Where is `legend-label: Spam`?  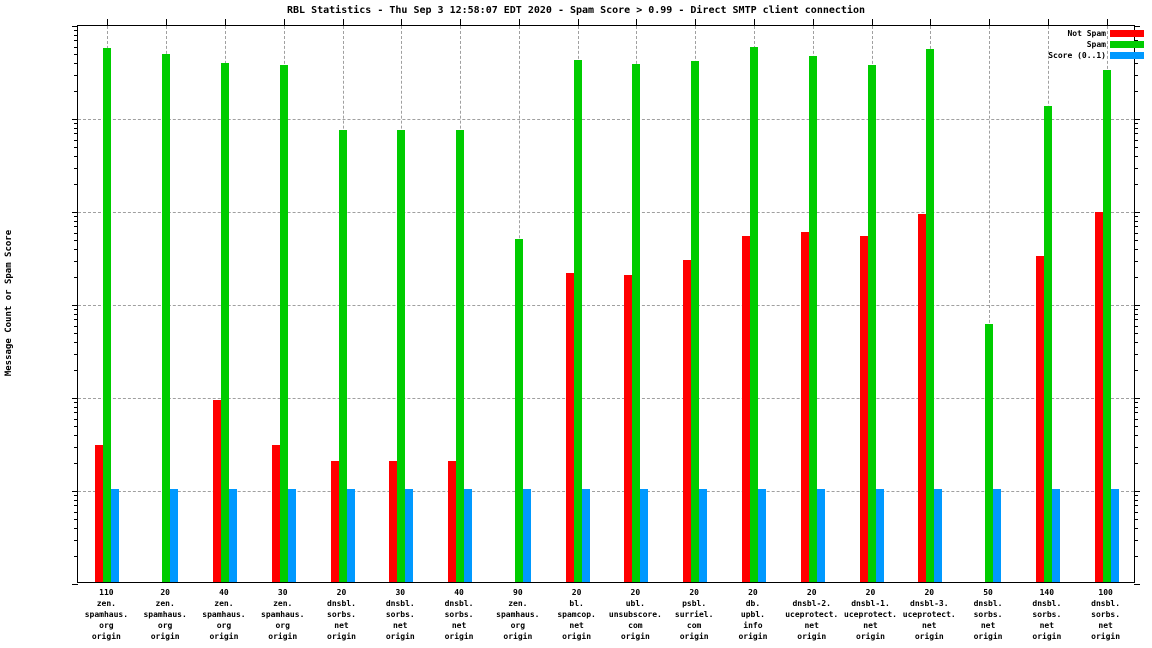 legend-label: Spam is located at coordinates (1096, 44).